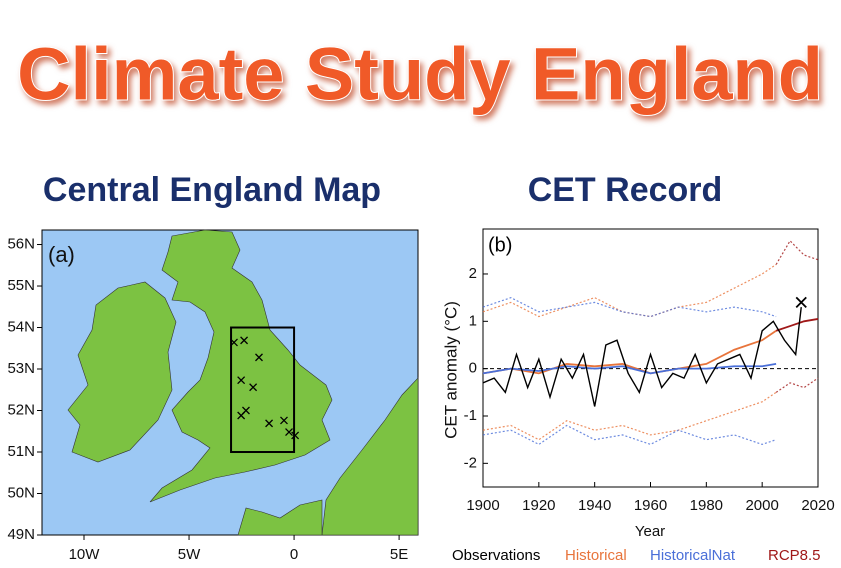  I want to click on x-tick-label: 1980, so click(706, 505).